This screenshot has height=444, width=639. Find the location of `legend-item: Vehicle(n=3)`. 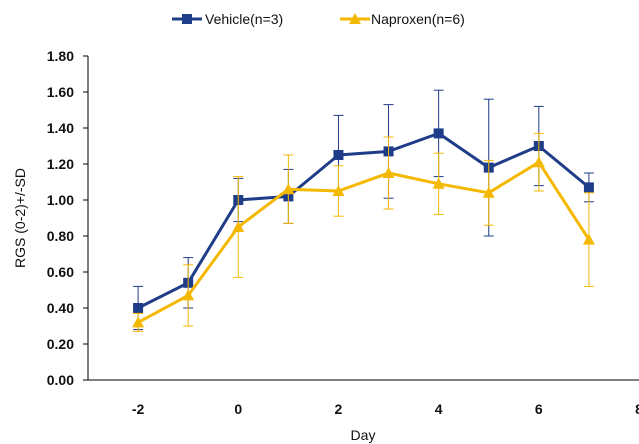

legend-item: Vehicle(n=3) is located at coordinates (227, 19).